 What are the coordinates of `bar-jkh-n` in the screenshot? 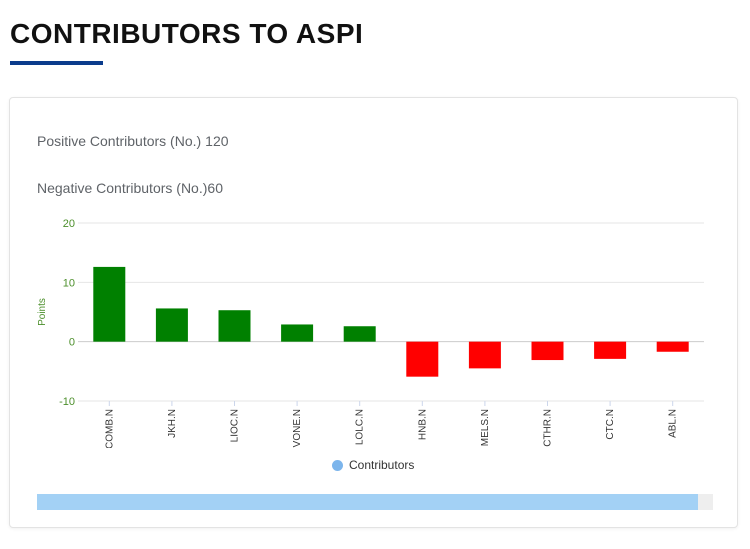 It's located at (171, 325).